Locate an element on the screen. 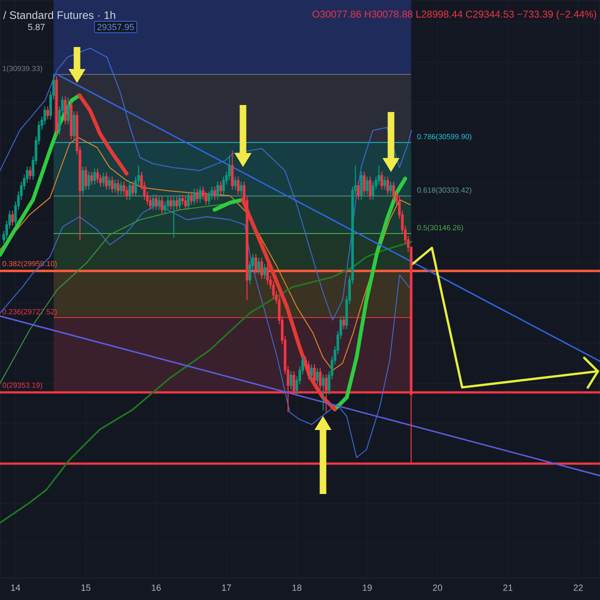  text: O30077.86 H30078.88 L28998.44 C29344.53 −733.39 (−2.44%) is located at coordinates (454, 15).